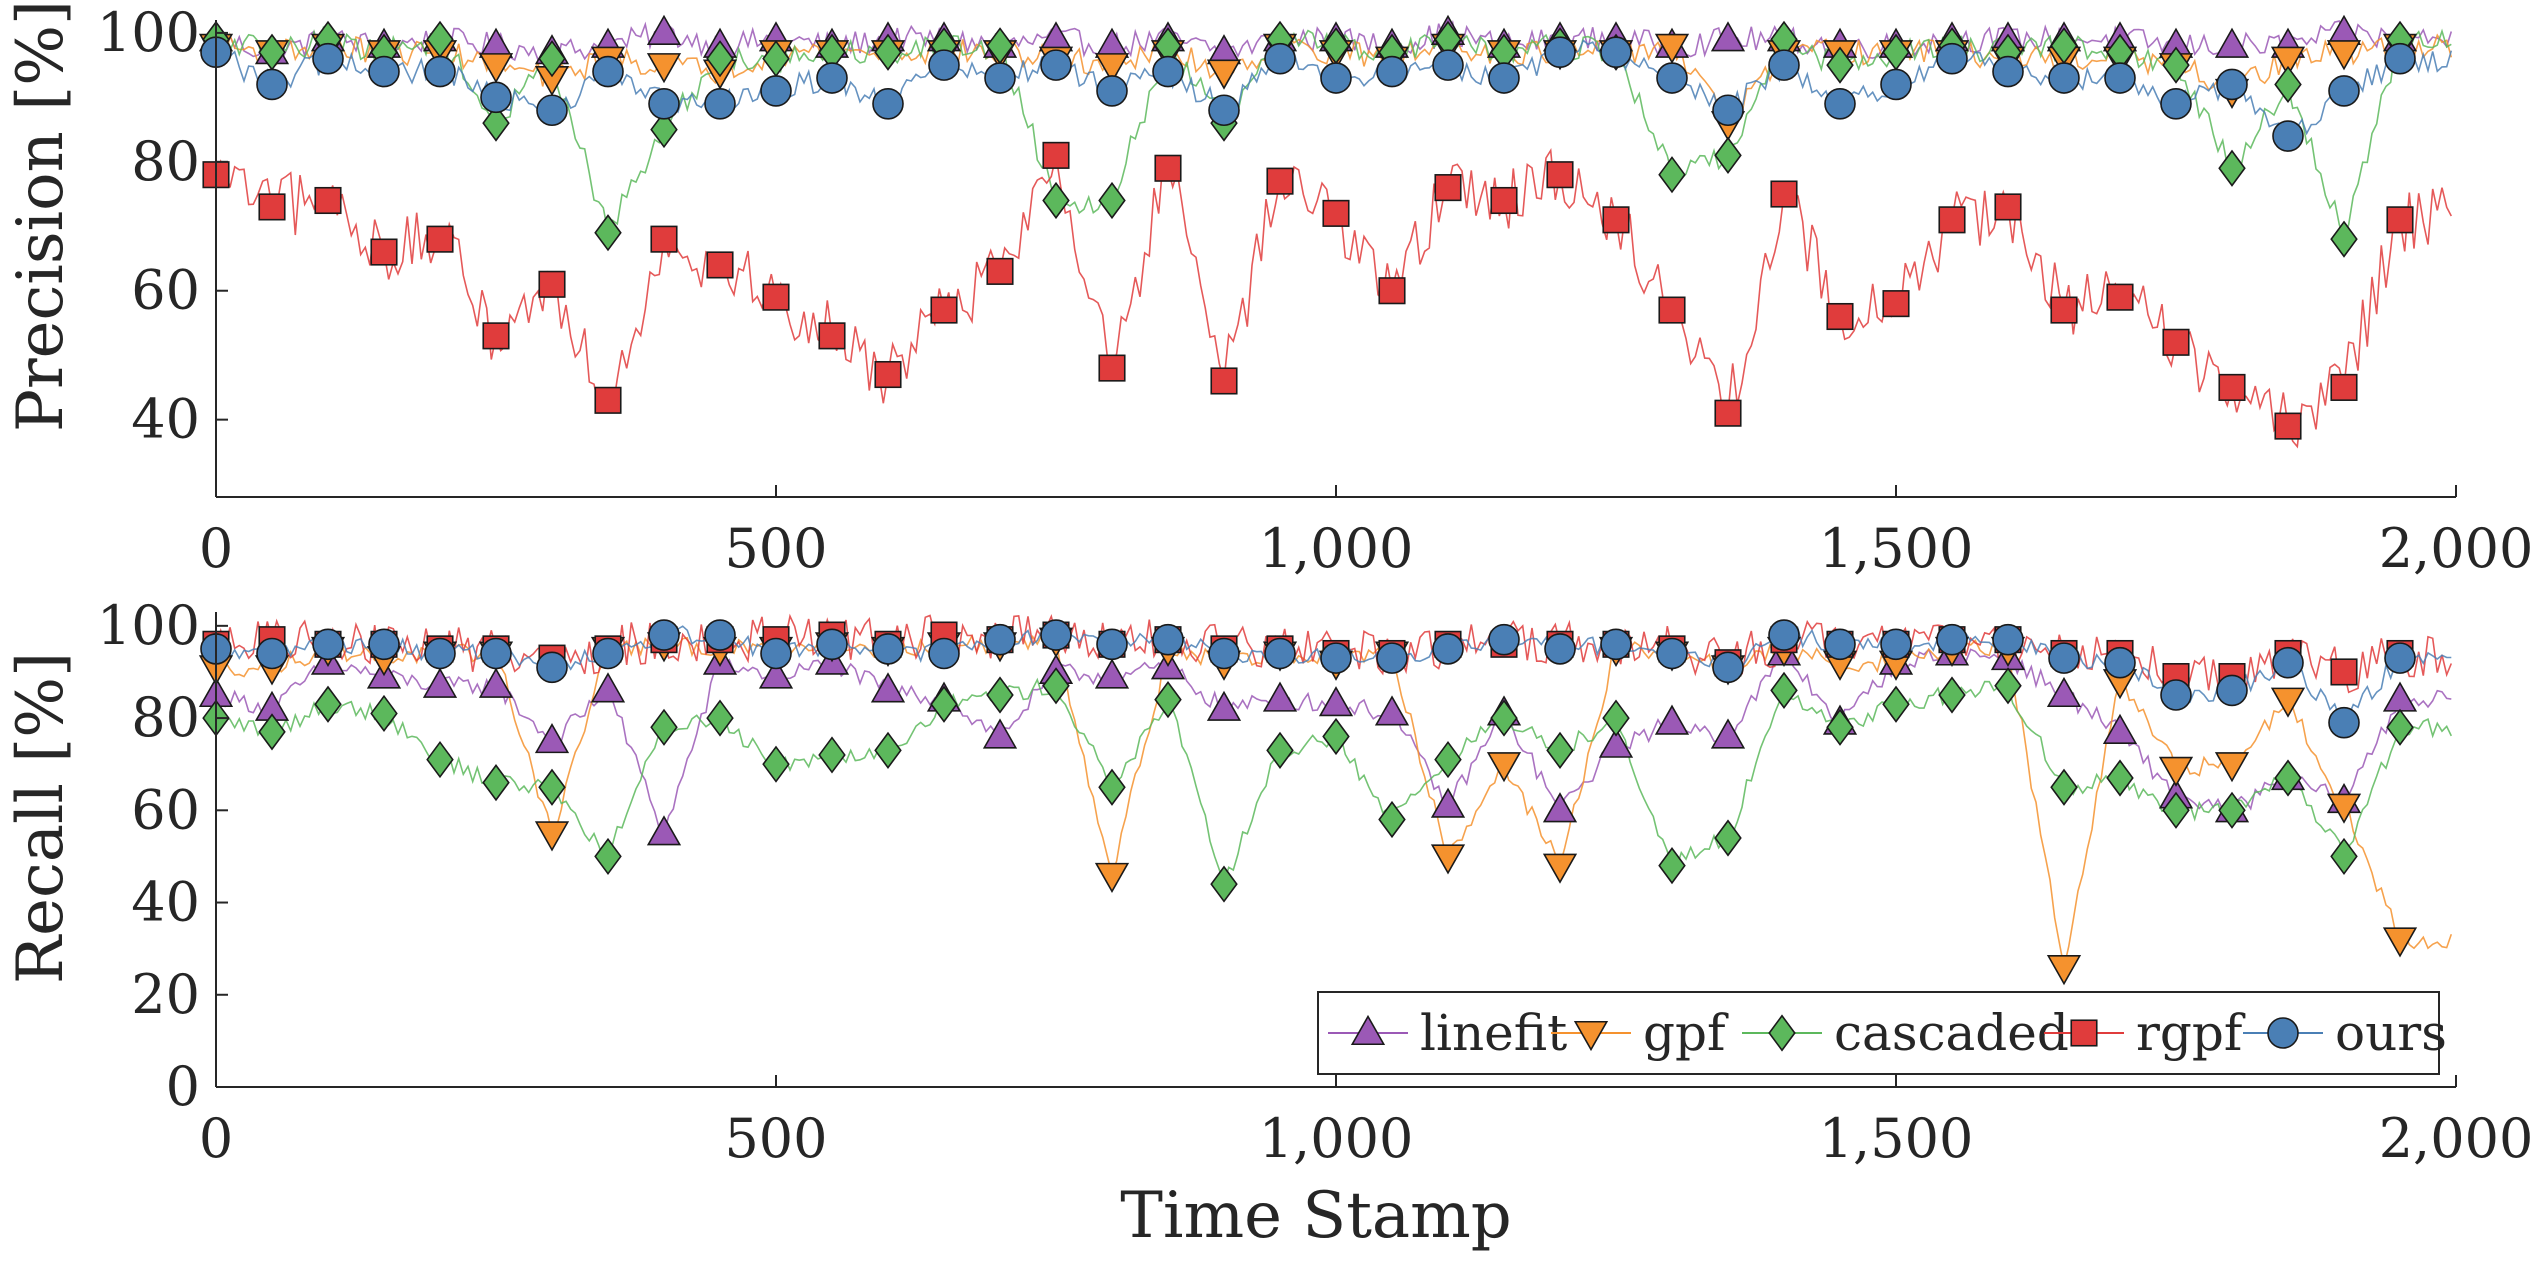 This screenshot has height=1263, width=2542. I want to click on linefit-legend-marker, so click(1368, 1030).